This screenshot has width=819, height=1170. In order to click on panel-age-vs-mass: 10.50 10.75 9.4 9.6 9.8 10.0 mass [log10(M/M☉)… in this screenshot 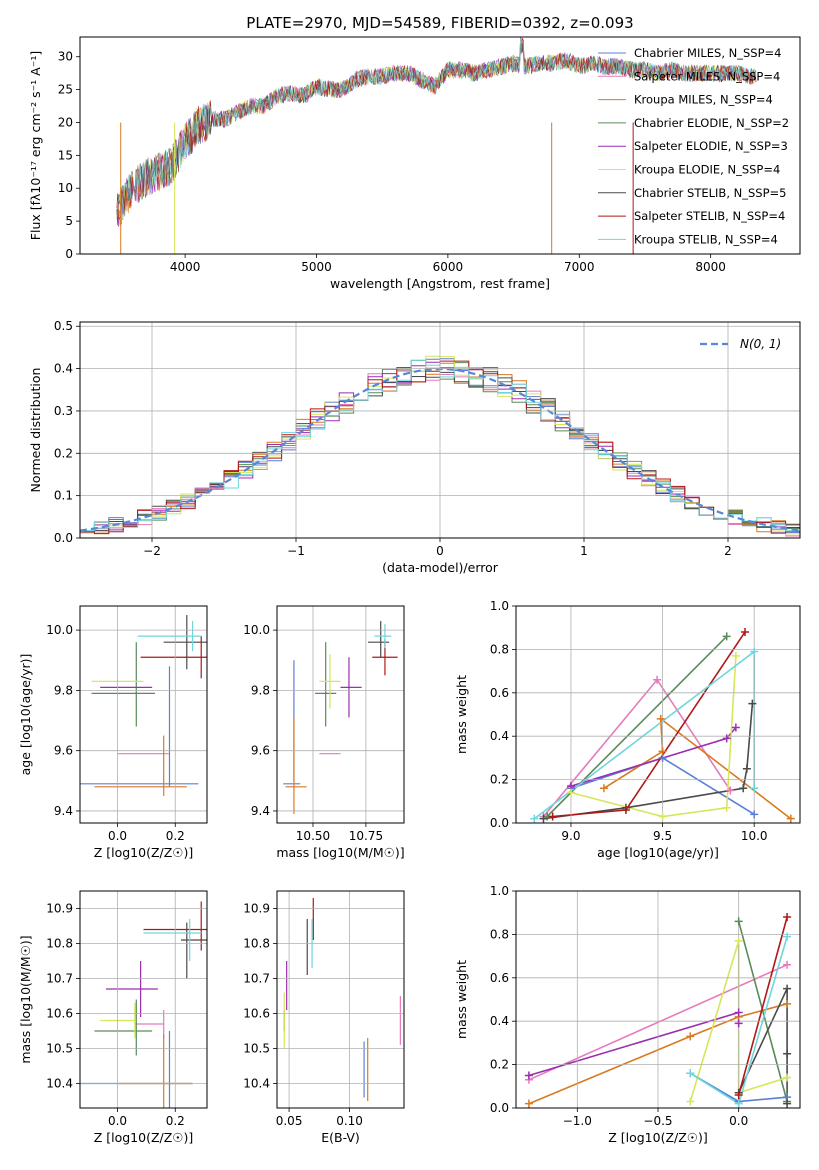, I will do `click(324, 732)`.